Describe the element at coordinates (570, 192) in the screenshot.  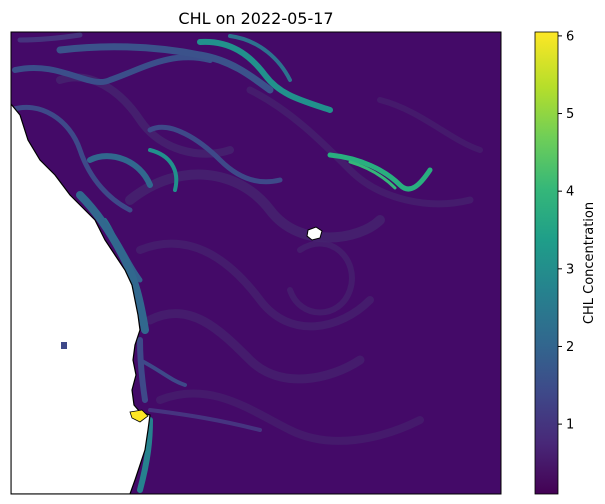
I see `colorbar-tick-label: 4` at that location.